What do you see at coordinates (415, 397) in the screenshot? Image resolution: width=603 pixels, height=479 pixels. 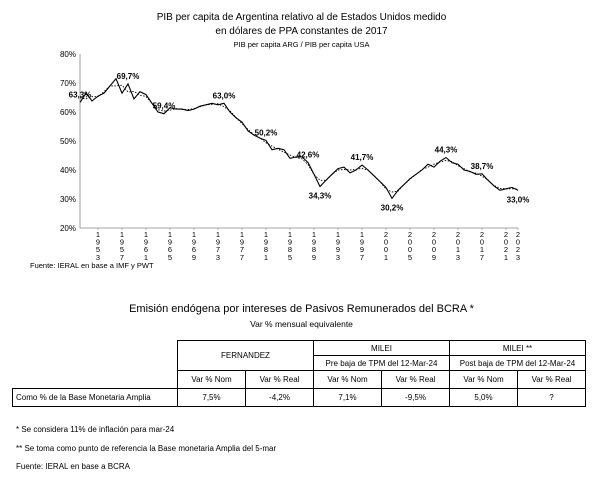 I see `table-cell: -9,5%` at bounding box center [415, 397].